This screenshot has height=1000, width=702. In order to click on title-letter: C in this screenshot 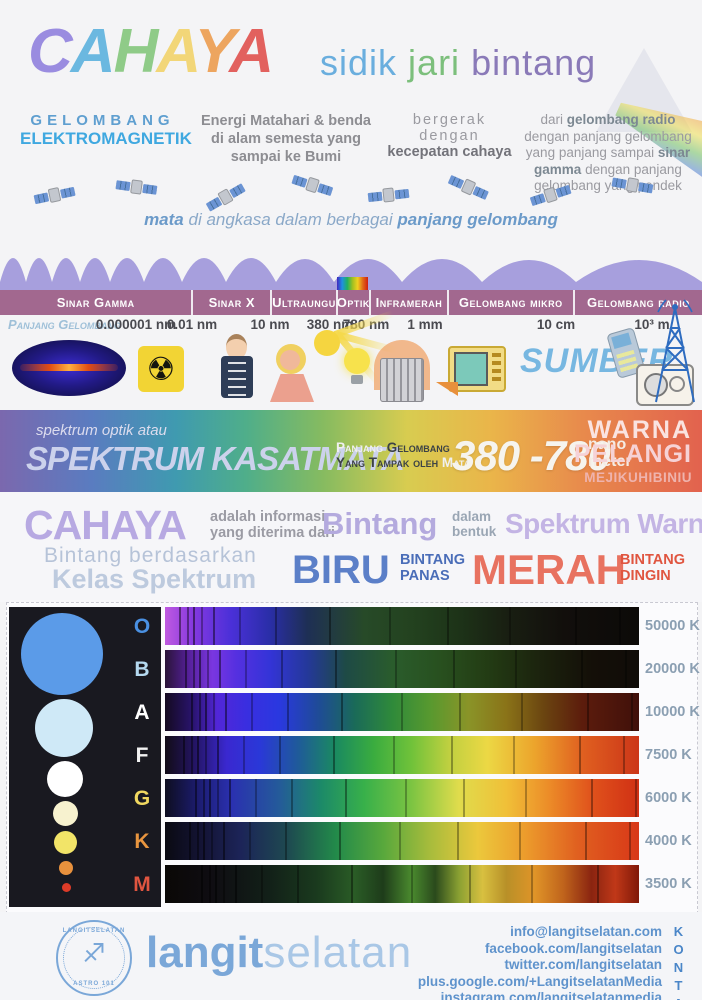, I will do `click(50, 51)`.